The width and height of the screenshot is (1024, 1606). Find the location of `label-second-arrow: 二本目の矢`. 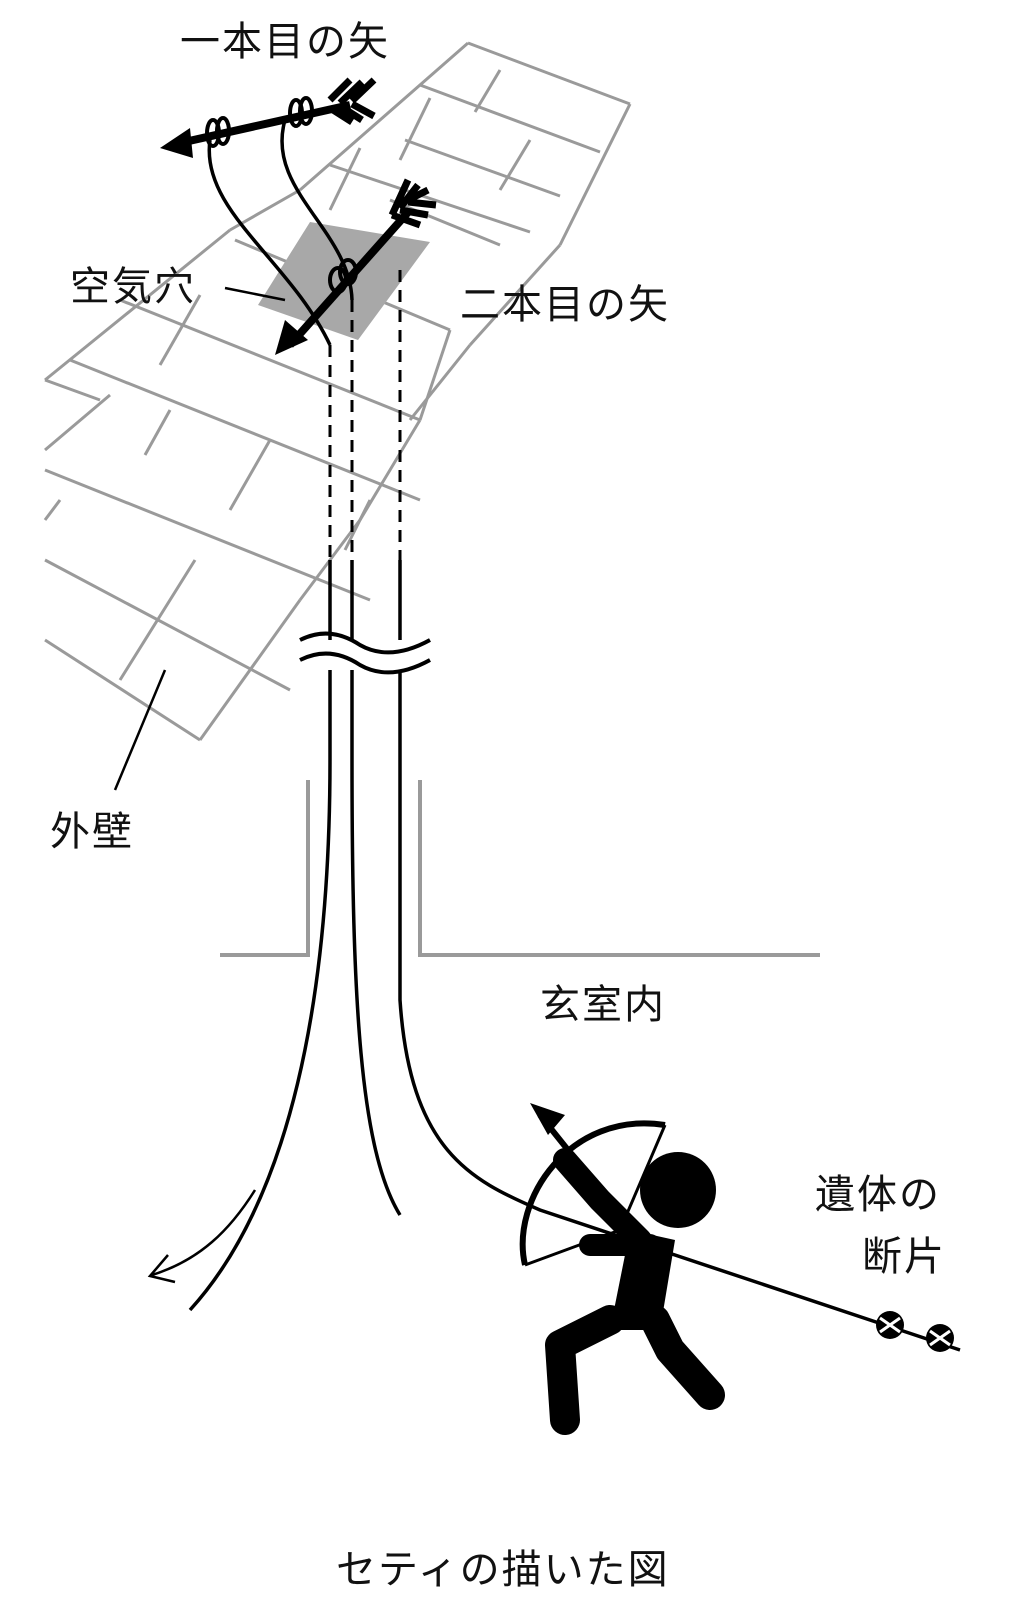

label-second-arrow: 二本目の矢 is located at coordinates (565, 305).